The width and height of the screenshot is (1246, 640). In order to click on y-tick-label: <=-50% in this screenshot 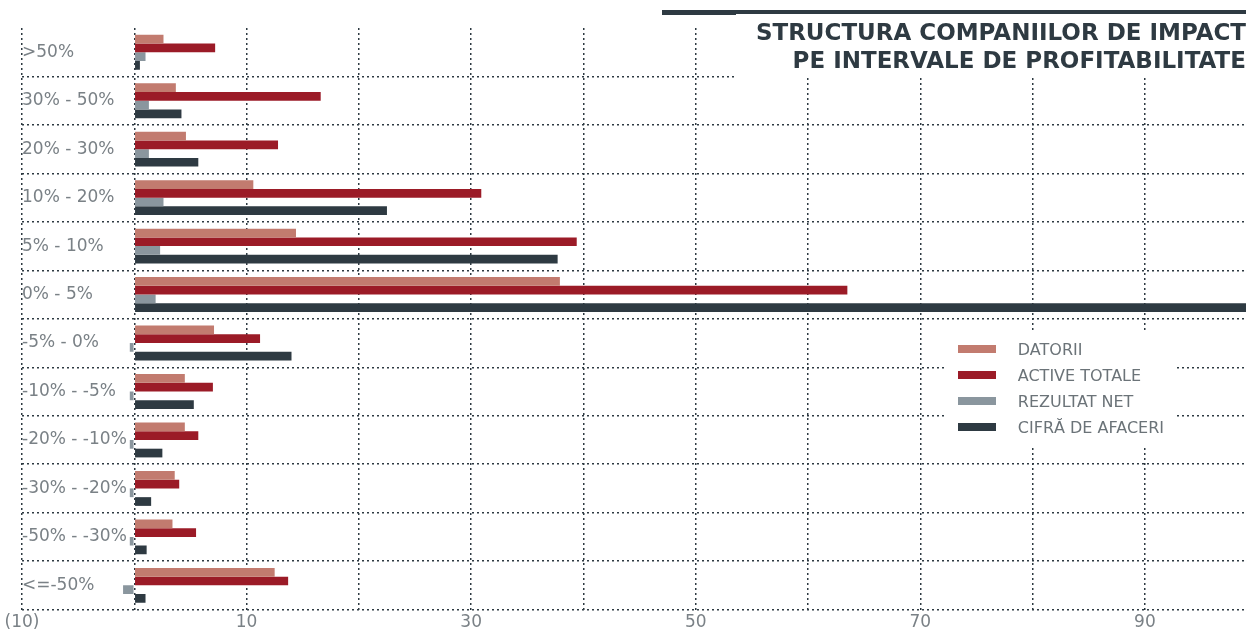, I will do `click(58, 583)`.